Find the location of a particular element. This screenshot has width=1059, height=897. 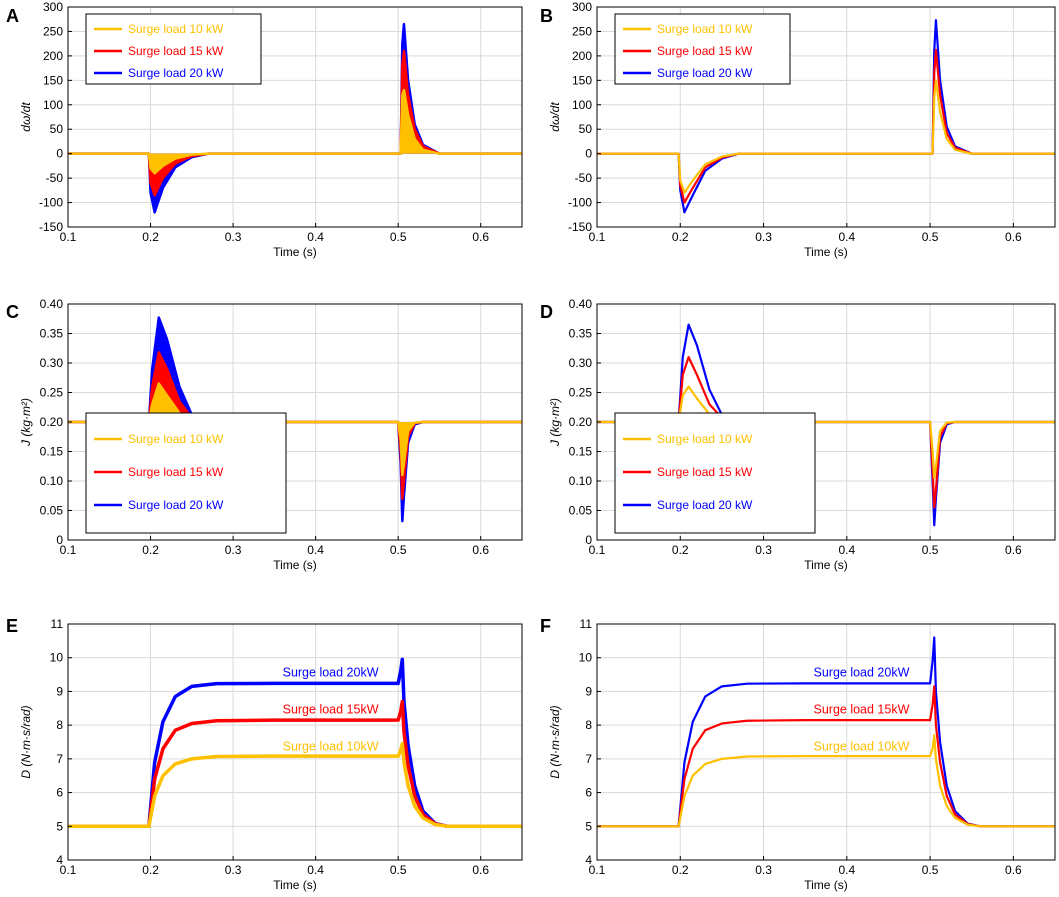

y-tick-label: 0.35 is located at coordinates (581, 334).